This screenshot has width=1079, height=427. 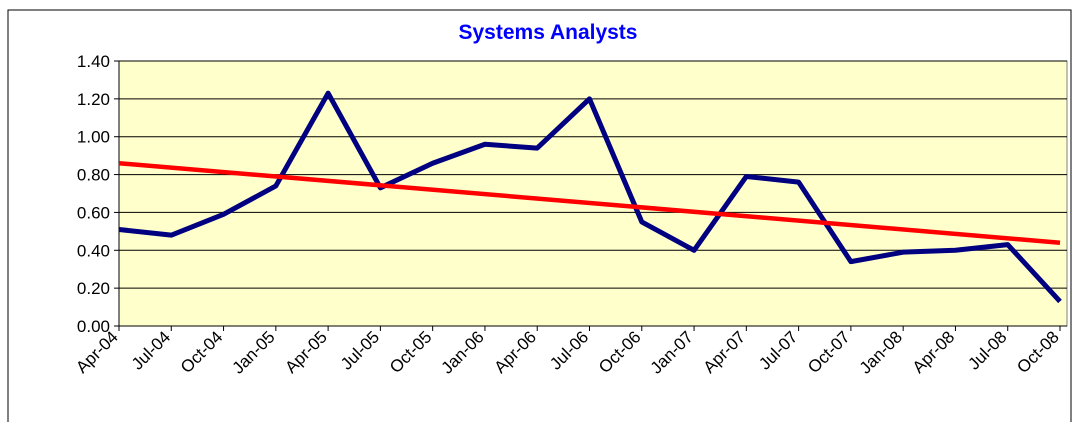 I want to click on y-tick-label: 0.80, so click(x=93, y=175).